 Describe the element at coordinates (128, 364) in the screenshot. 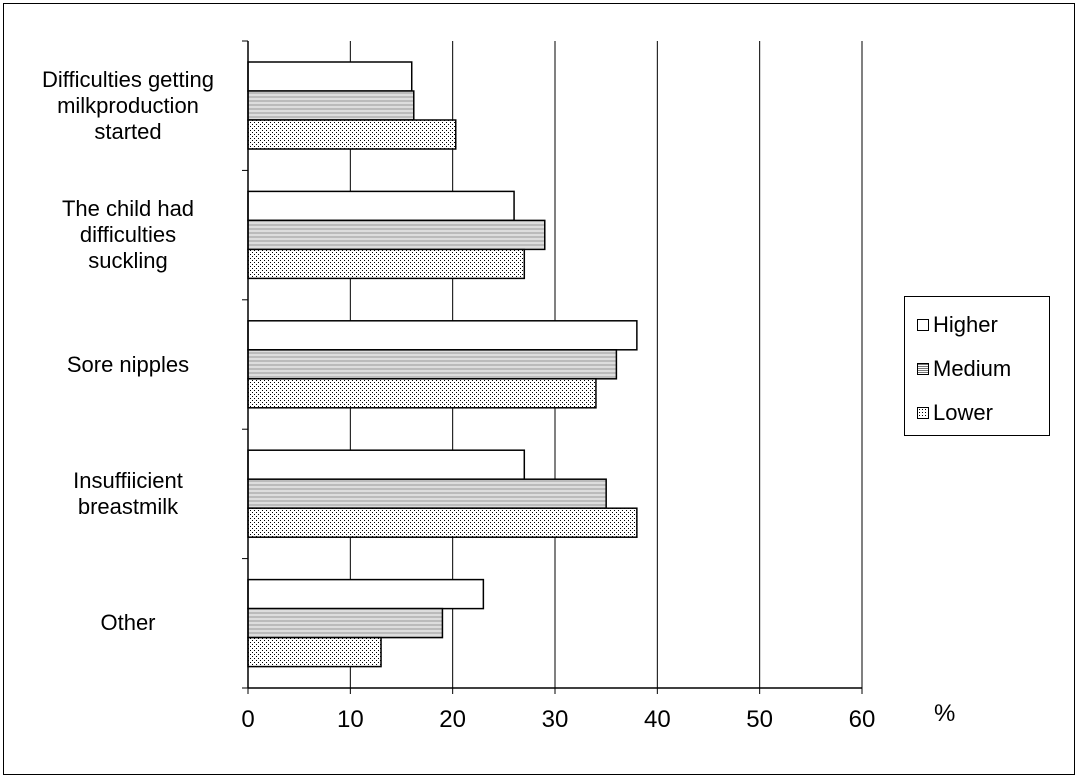

I see `category-label: Sore nipples` at that location.